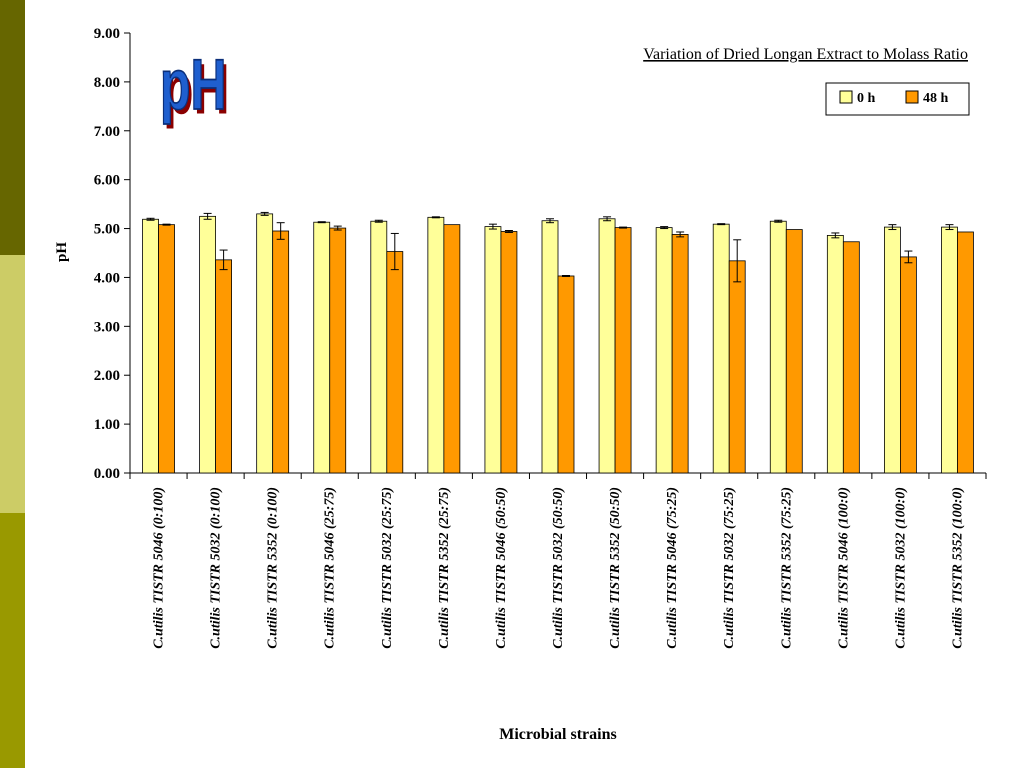  What do you see at coordinates (216, 568) in the screenshot?
I see `x-tick-label: C.utilis TISTR 5032 (0:100)` at bounding box center [216, 568].